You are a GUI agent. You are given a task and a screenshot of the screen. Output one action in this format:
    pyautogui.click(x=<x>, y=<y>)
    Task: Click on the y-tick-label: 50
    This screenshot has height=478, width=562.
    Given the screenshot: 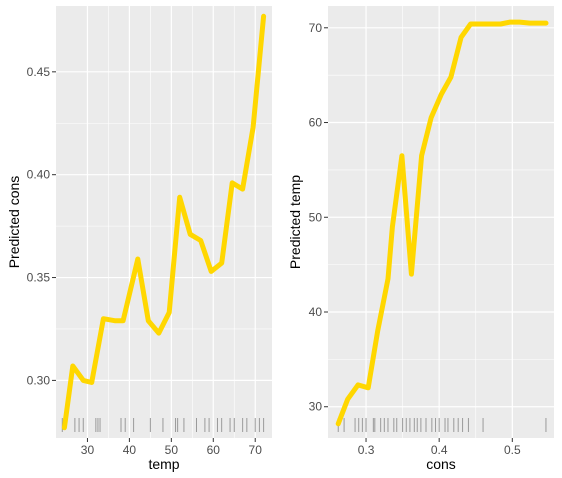 What is the action you would take?
    pyautogui.click(x=316, y=217)
    